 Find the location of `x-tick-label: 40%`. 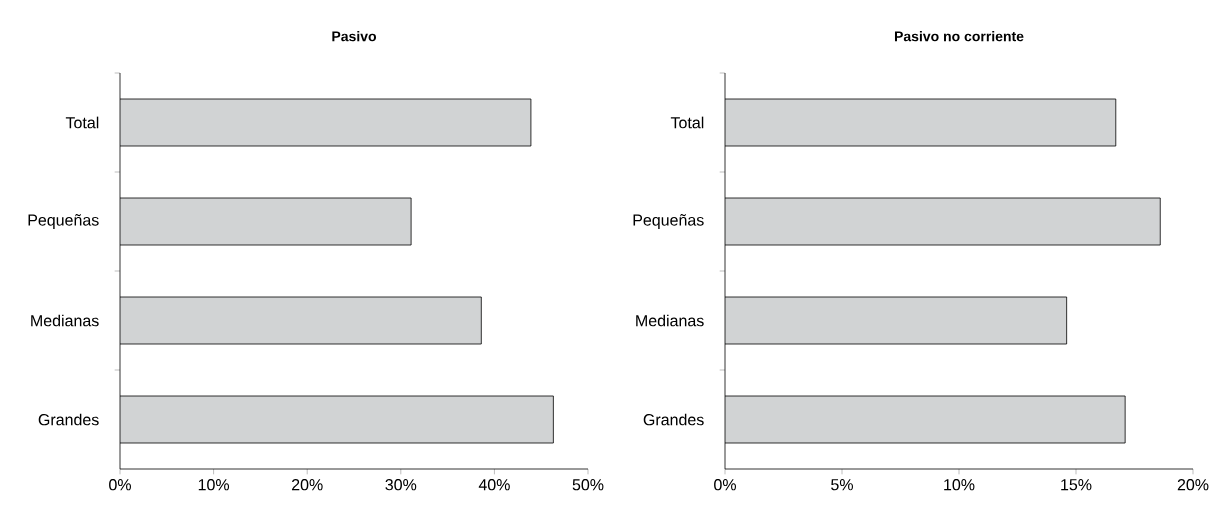

x-tick-label: 40% is located at coordinates (494, 485).